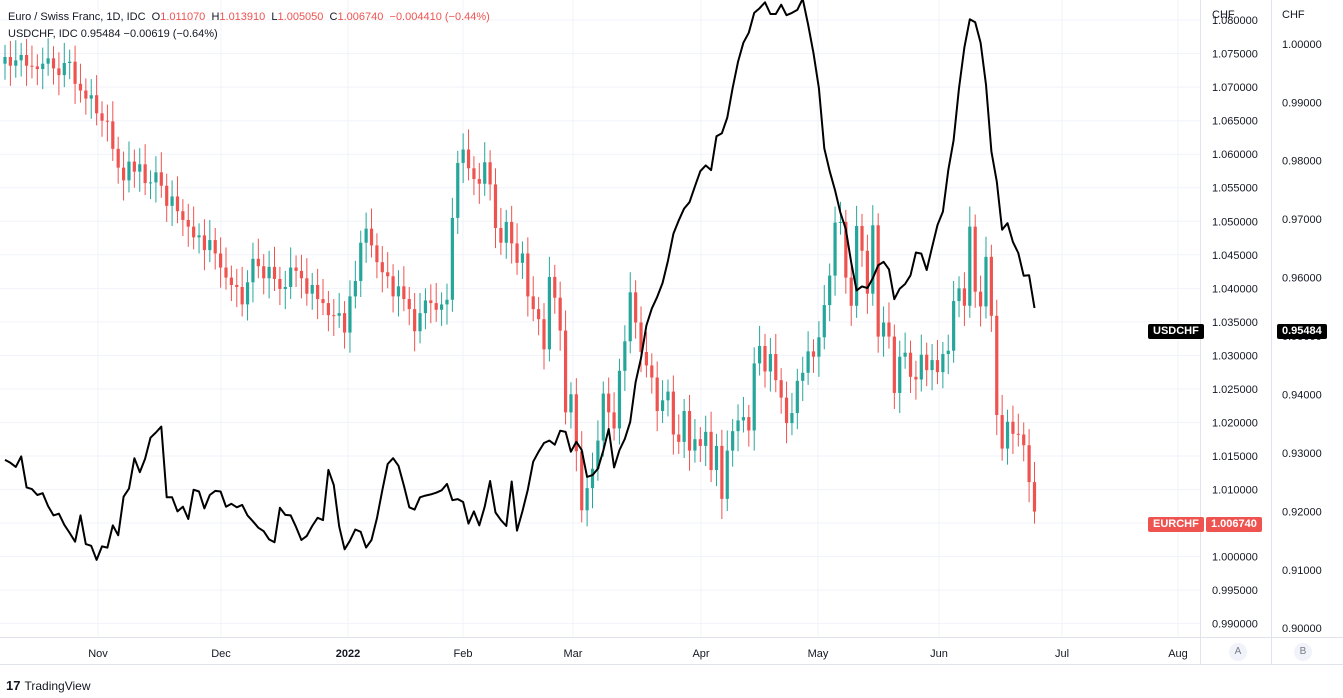 This screenshot has width=1343, height=698. What do you see at coordinates (1235, 591) in the screenshot?
I see `price-tick-a: 0.995000` at bounding box center [1235, 591].